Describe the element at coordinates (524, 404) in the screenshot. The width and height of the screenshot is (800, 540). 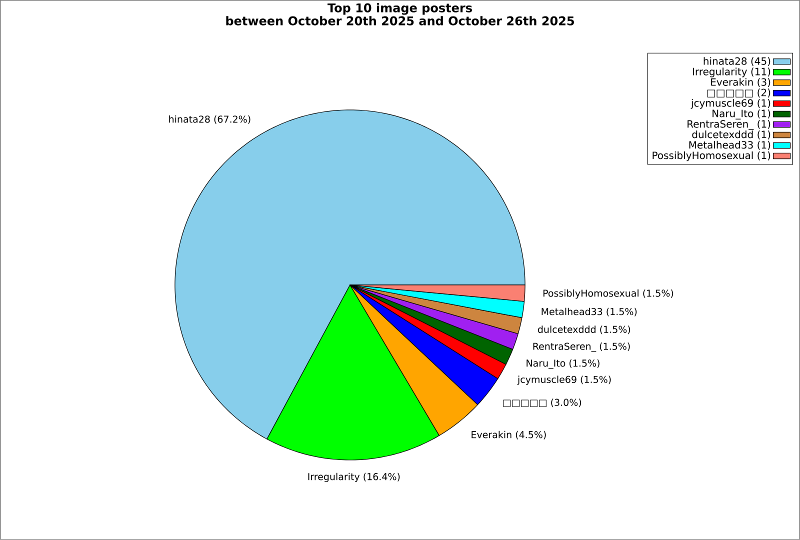
I see `slice-label: □□□□□` at that location.